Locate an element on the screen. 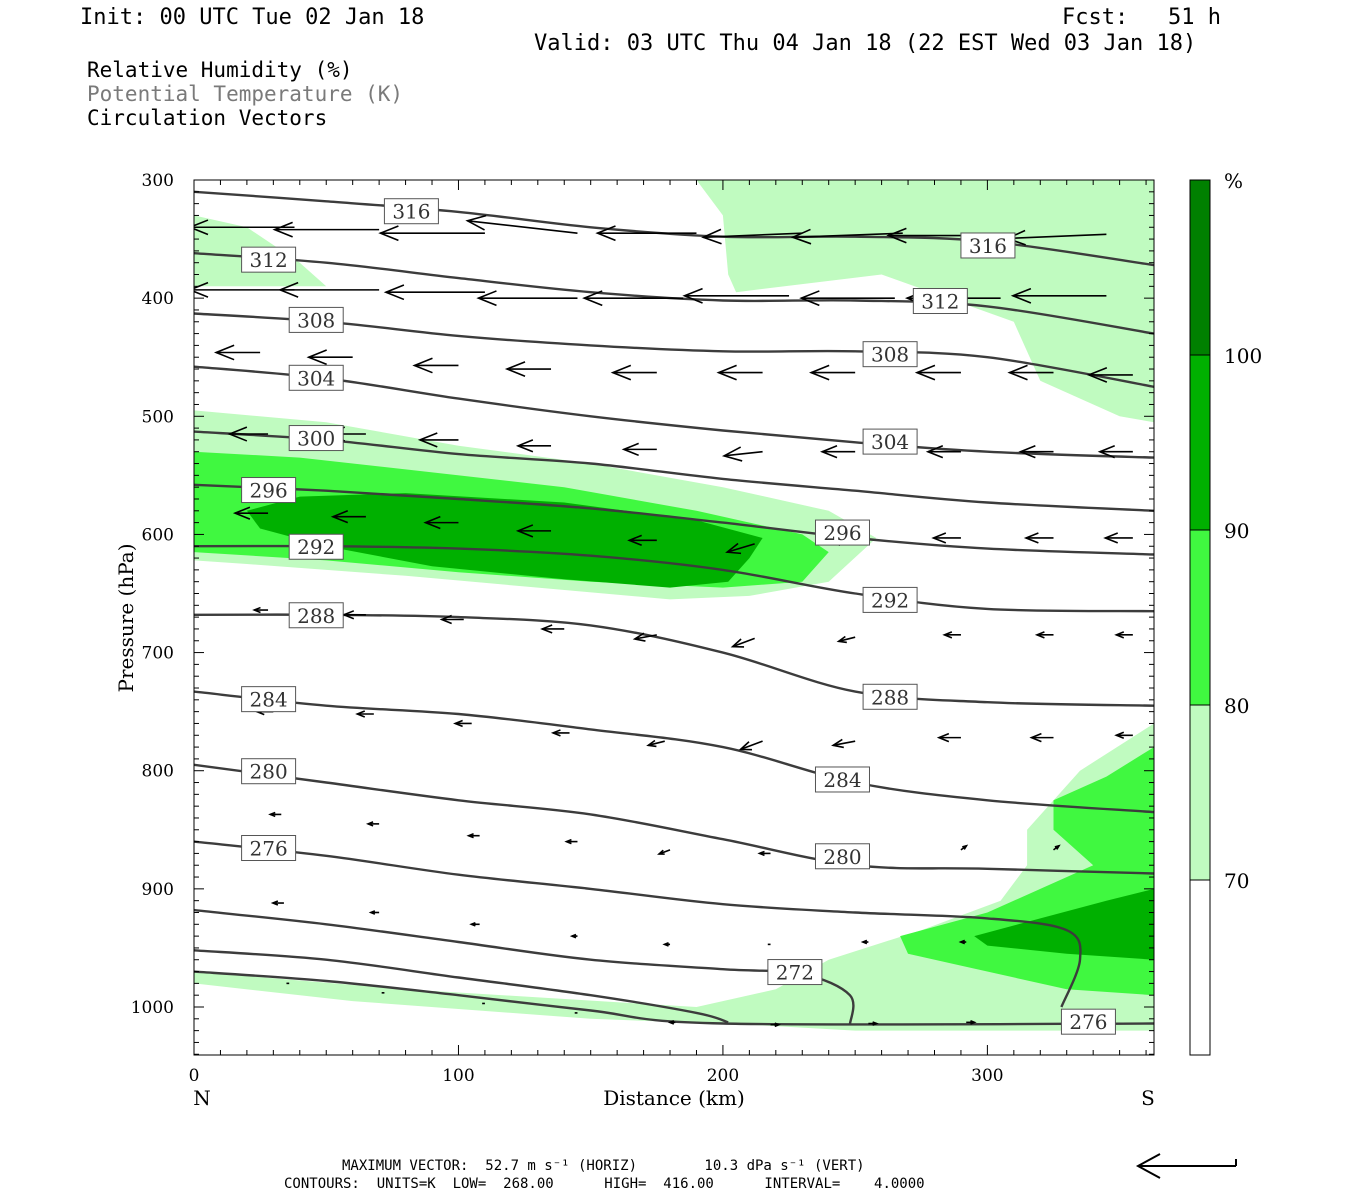 This screenshot has height=1200, width=1350. theta-label: 292 is located at coordinates (890, 600).